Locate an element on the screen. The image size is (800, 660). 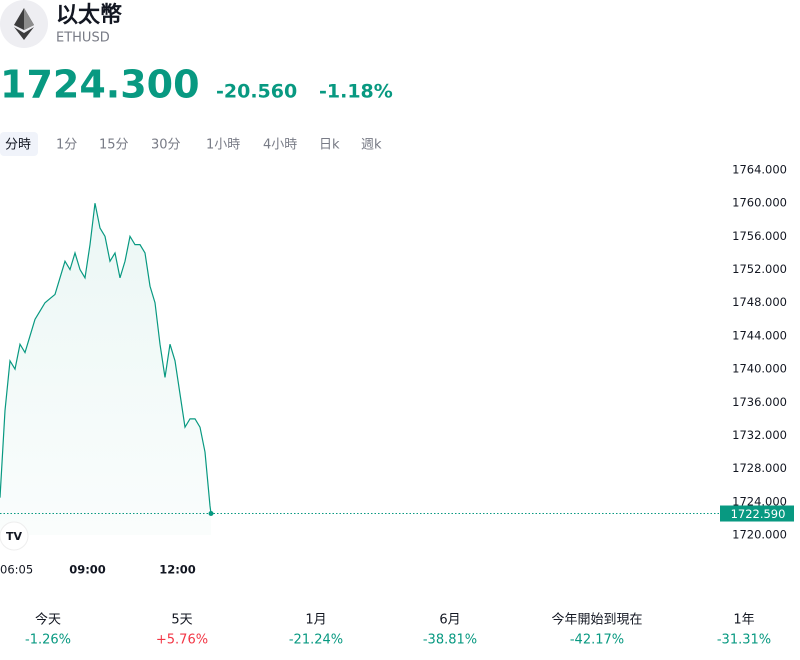
period-label: 今天 is located at coordinates (48, 620).